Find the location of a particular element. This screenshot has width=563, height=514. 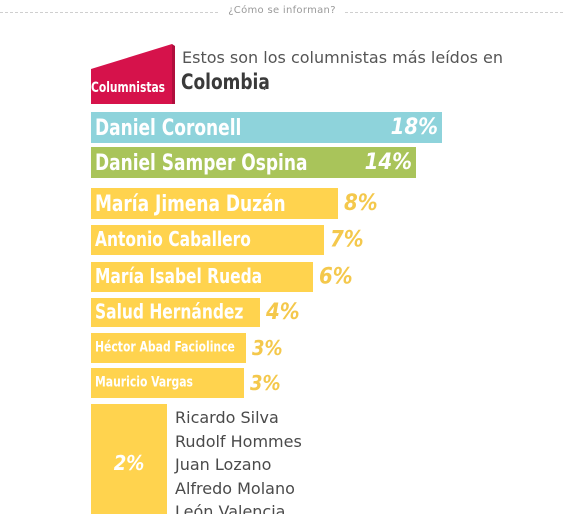

bar-category-label: Daniel Coronell is located at coordinates (168, 128).